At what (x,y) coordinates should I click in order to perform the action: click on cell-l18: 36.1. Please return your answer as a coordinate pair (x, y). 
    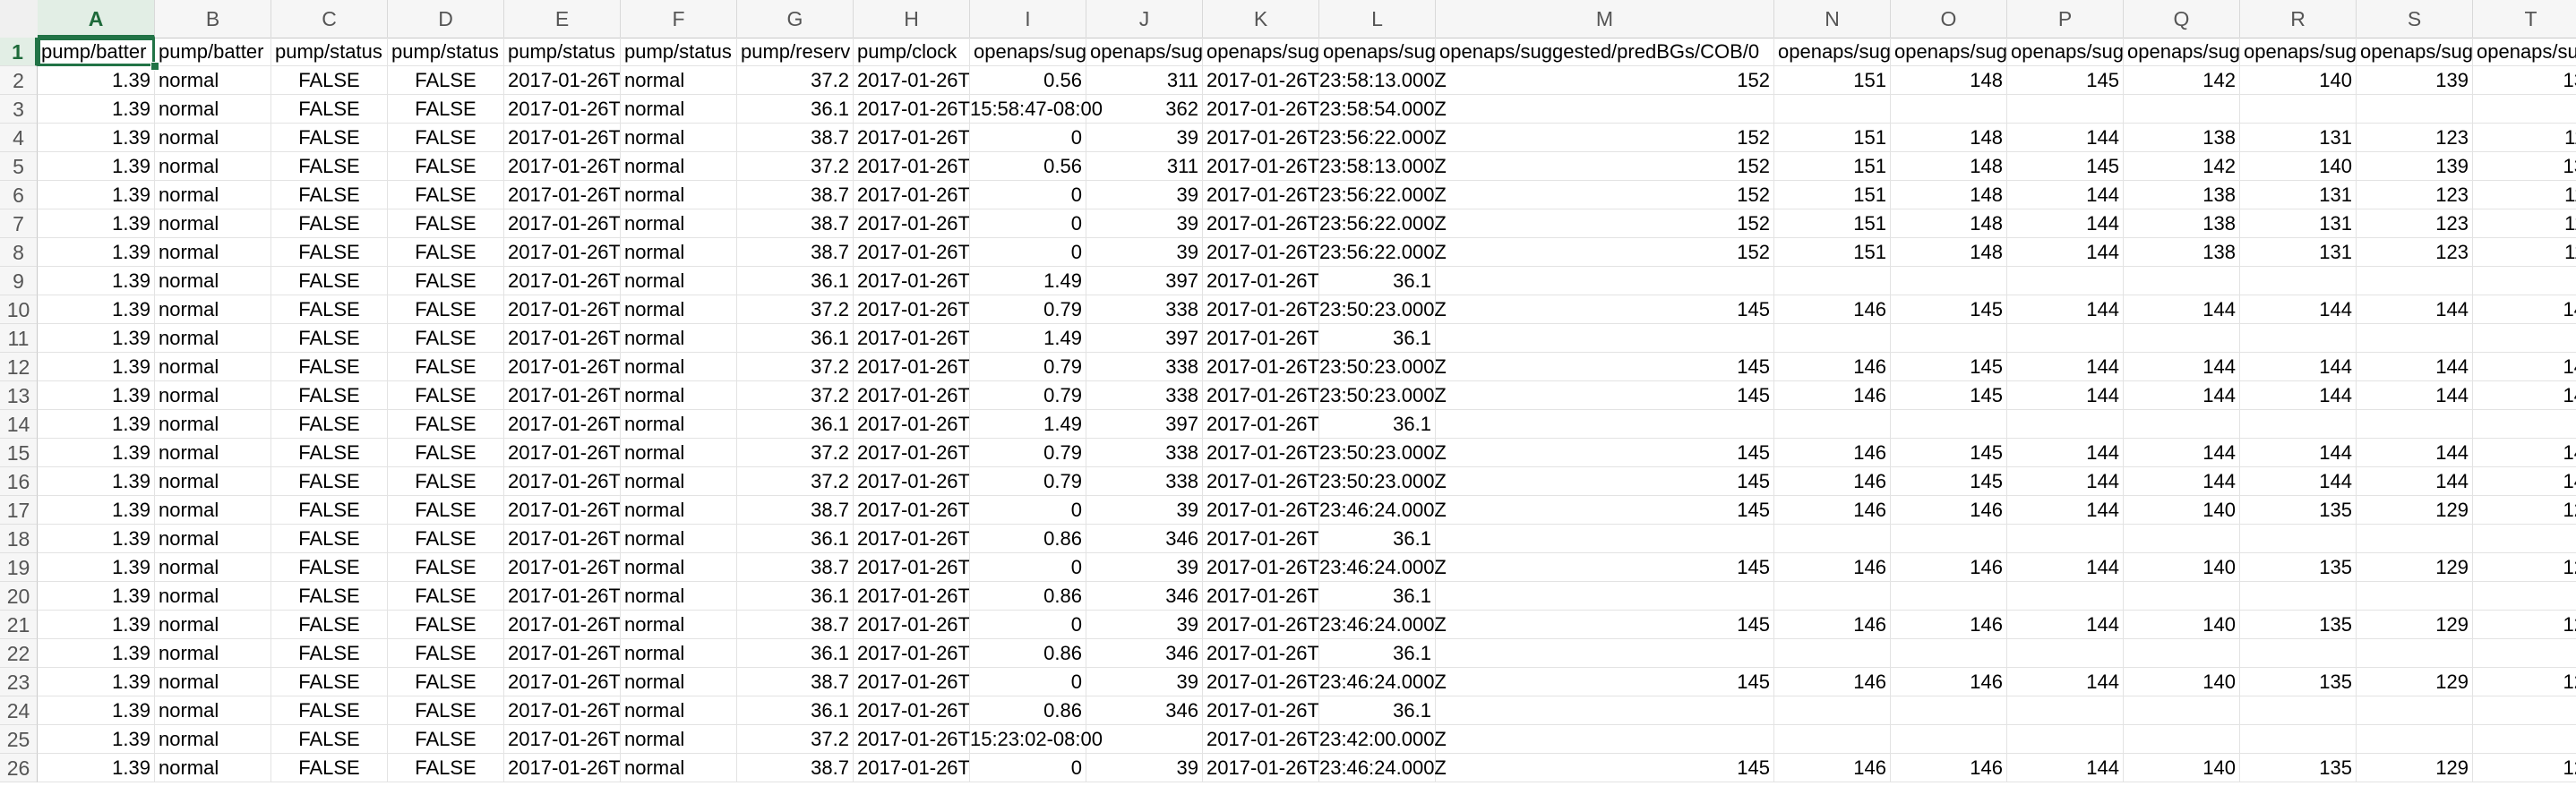
    Looking at the image, I should click on (1377, 539).